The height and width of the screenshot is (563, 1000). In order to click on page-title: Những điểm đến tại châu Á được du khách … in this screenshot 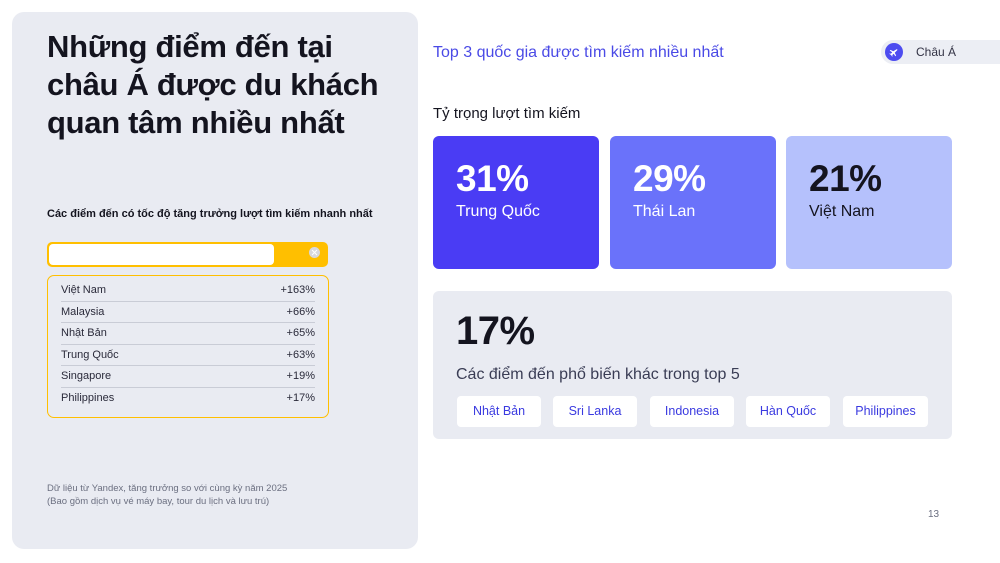, I will do `click(213, 84)`.